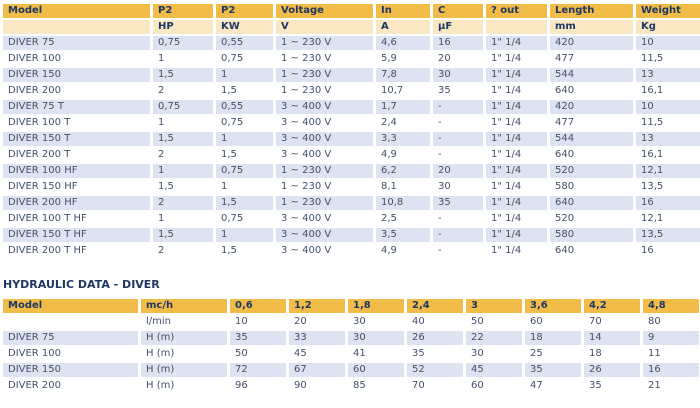 The width and height of the screenshot is (700, 408). What do you see at coordinates (70, 306) in the screenshot?
I see `header-cell: Model` at bounding box center [70, 306].